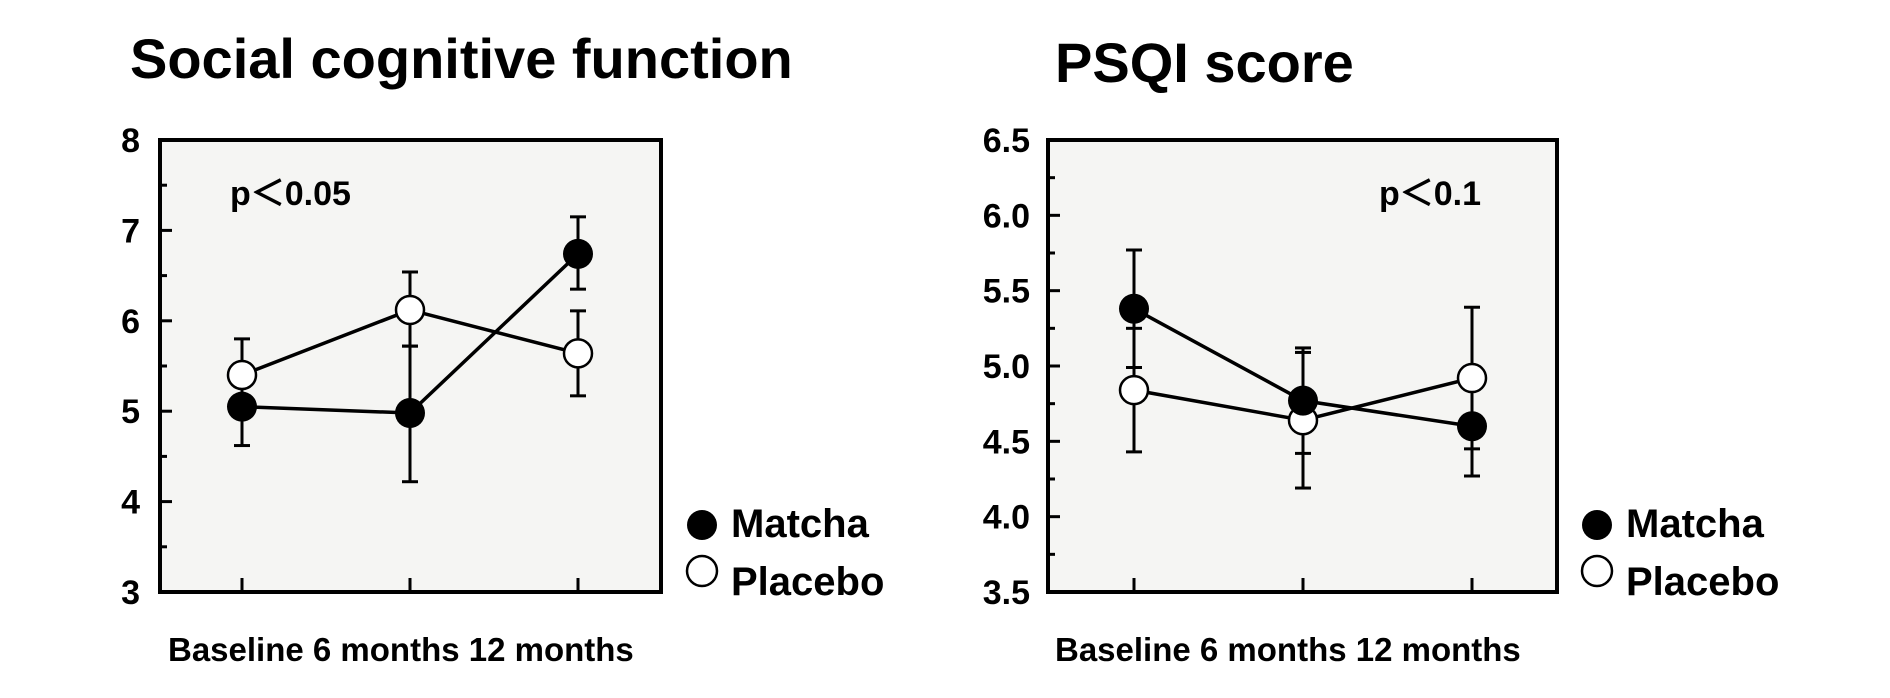 The width and height of the screenshot is (1890, 698). I want to click on p-value-annotation: p＜0.05, so click(290, 194).